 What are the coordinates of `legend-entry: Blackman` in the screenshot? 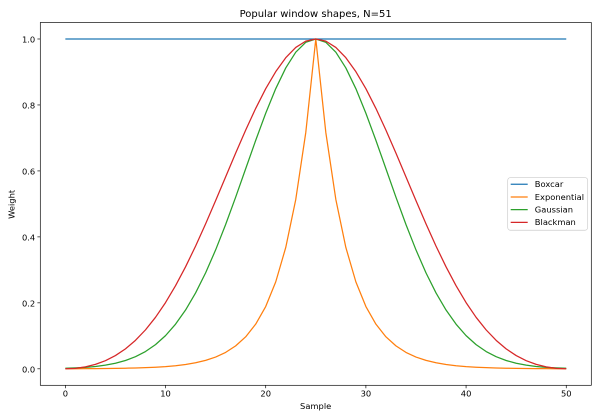 It's located at (543, 222).